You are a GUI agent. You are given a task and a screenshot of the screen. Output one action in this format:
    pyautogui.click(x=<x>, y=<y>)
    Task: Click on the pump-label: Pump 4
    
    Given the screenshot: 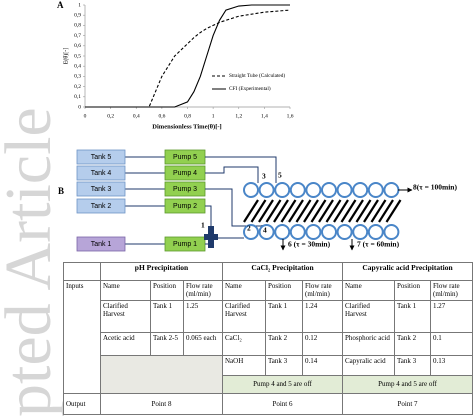 What is the action you would take?
    pyautogui.click(x=185, y=173)
    